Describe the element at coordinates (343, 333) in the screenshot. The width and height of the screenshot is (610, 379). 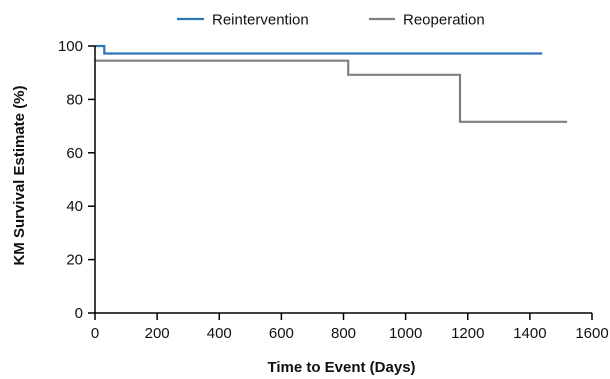
I see `x-tick-label: 800` at that location.